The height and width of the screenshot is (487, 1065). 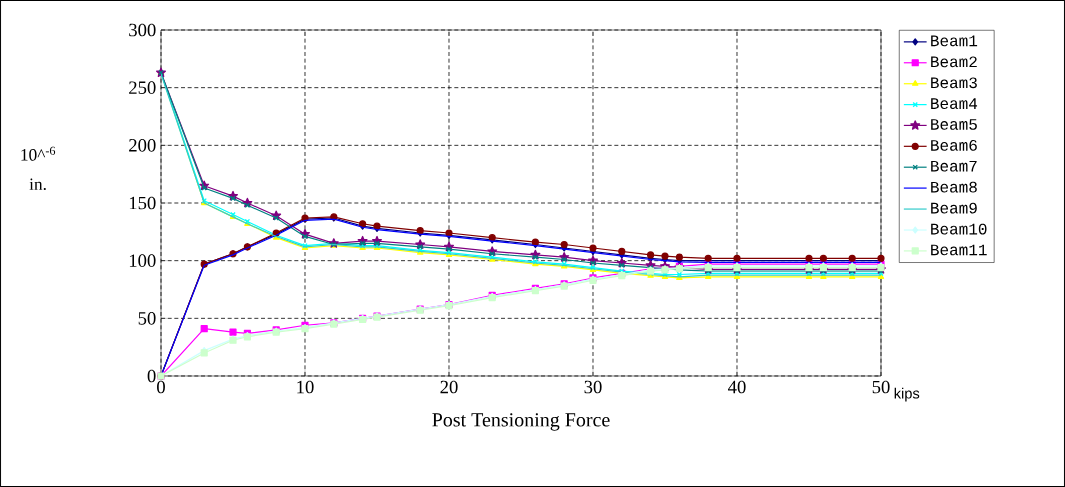 I want to click on x-axis-title: Post Tensioning Force, so click(x=521, y=422).